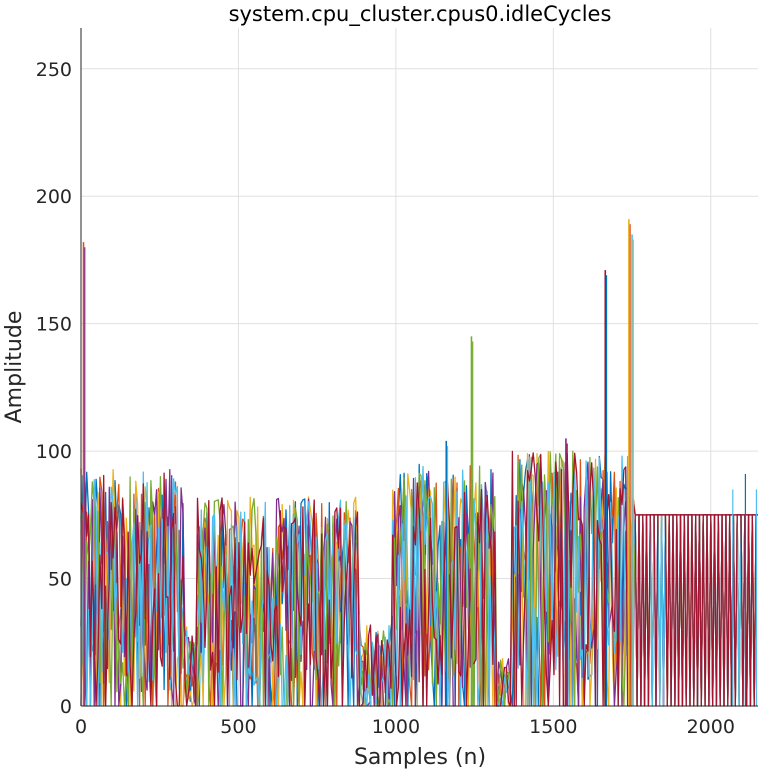 This screenshot has height=771, width=761. I want to click on x-tick-label: 500, so click(238, 727).